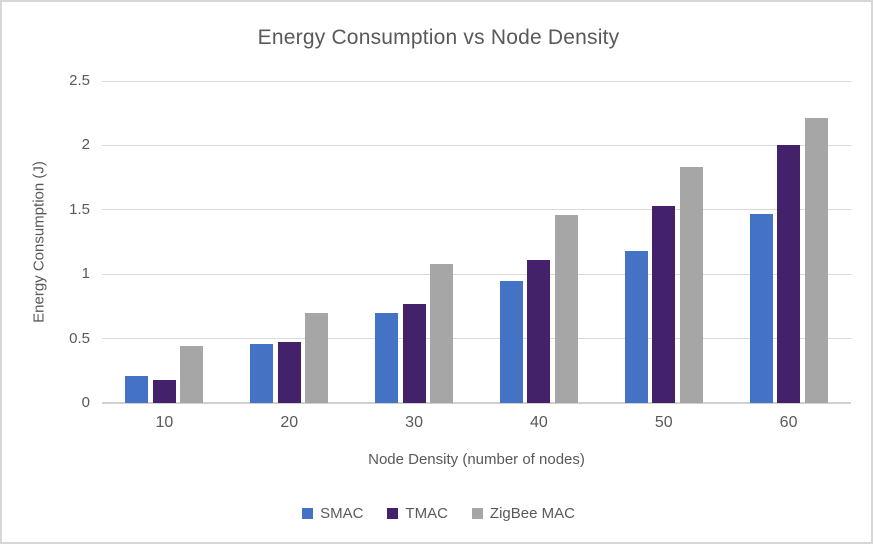  What do you see at coordinates (39, 242) in the screenshot?
I see `y-axis-title: Energy Consumption (J)` at bounding box center [39, 242].